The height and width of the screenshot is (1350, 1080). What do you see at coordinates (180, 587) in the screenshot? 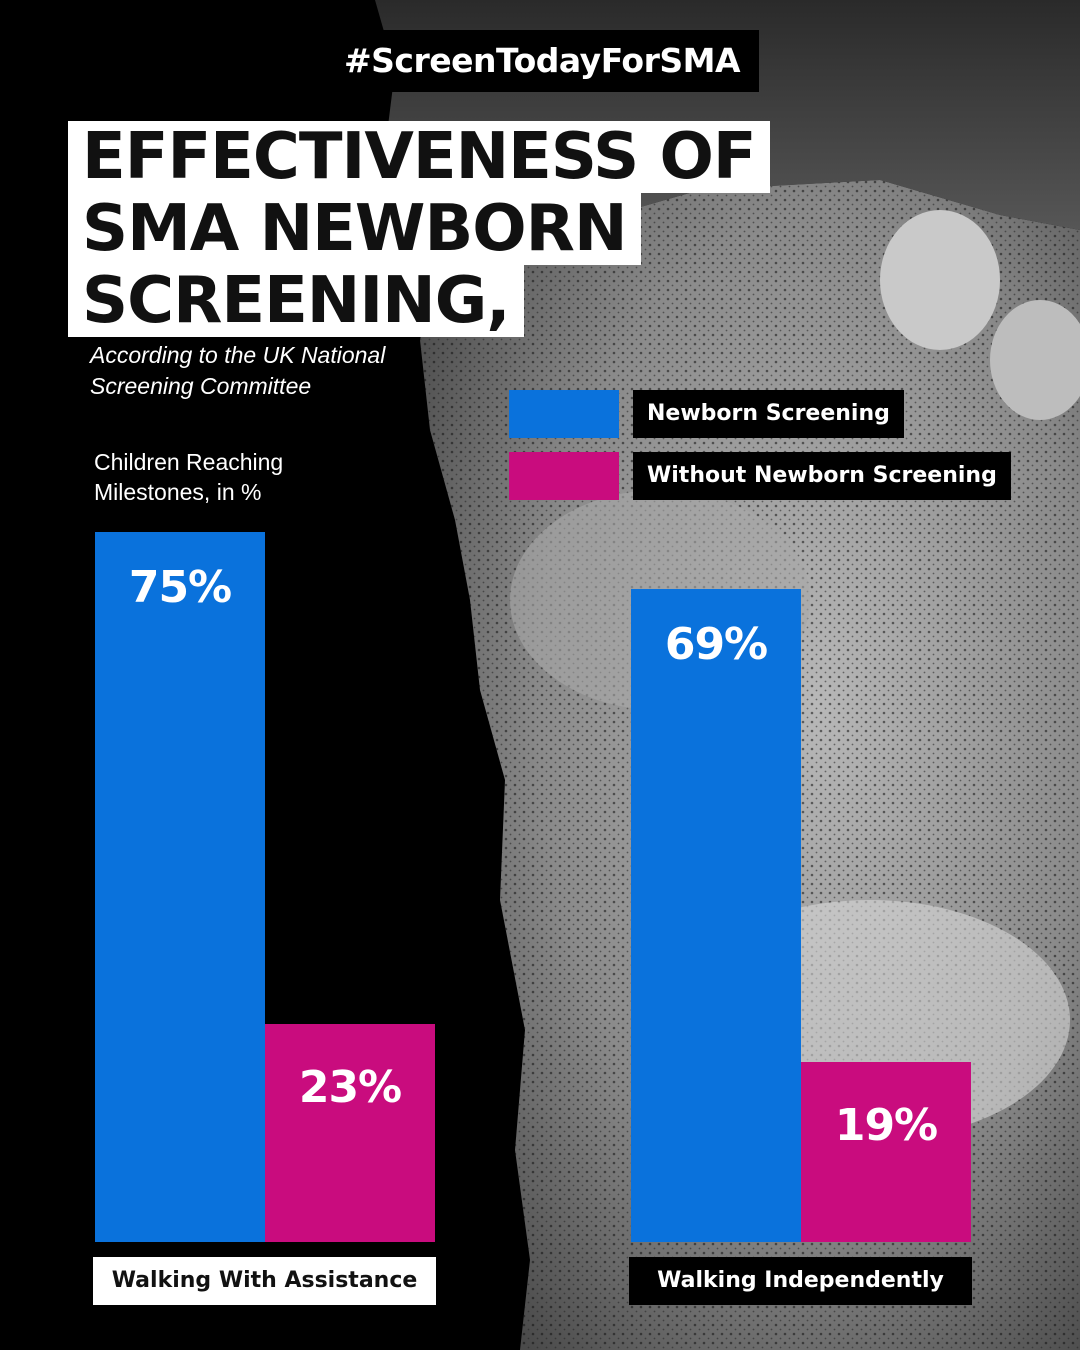
I see `data-label-newborn-walking-with-assistance: 75%` at bounding box center [180, 587].